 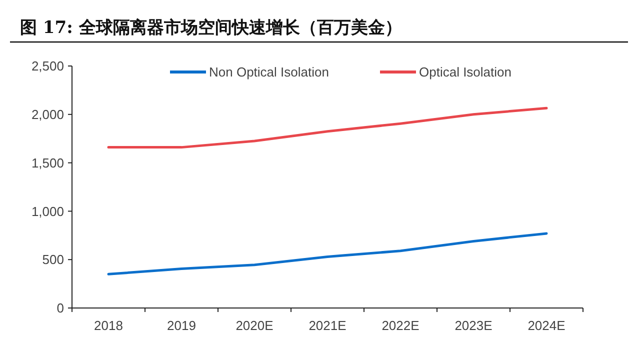 What do you see at coordinates (211, 28) in the screenshot?
I see `chart-title: 图 17: 全球隔离器市场空间快速增长（百万美金）` at bounding box center [211, 28].